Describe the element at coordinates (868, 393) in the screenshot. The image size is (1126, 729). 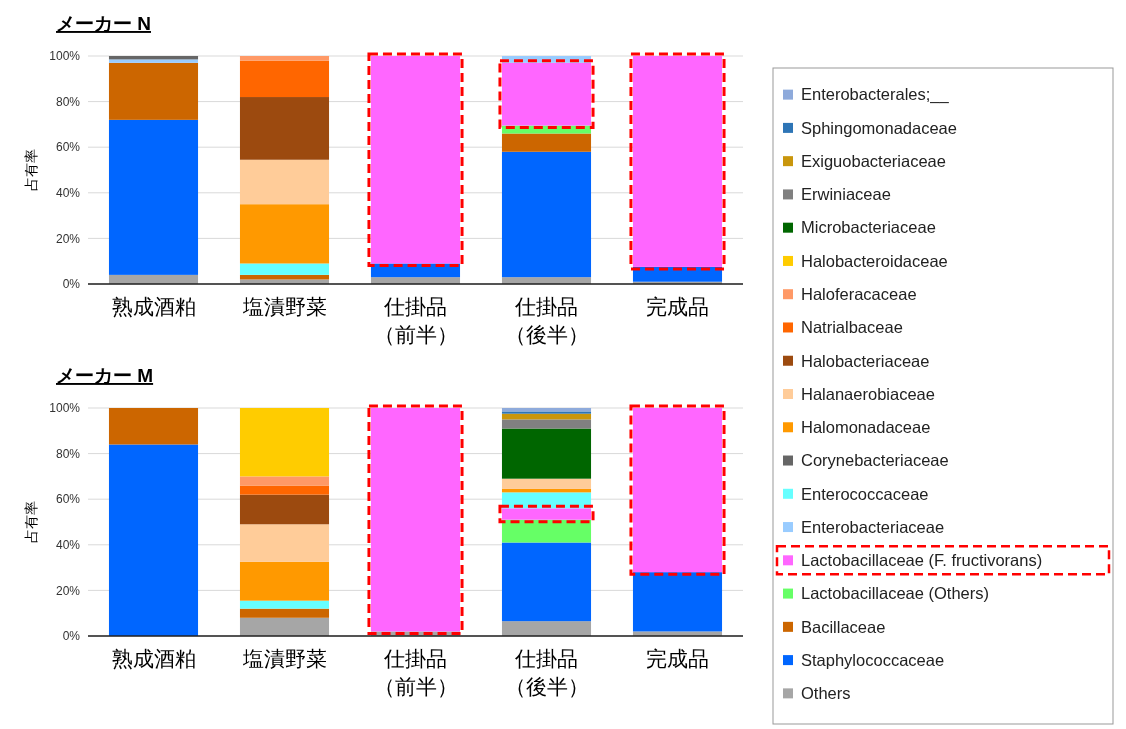
I see `legend-label: Halanaerobiaceae` at that location.